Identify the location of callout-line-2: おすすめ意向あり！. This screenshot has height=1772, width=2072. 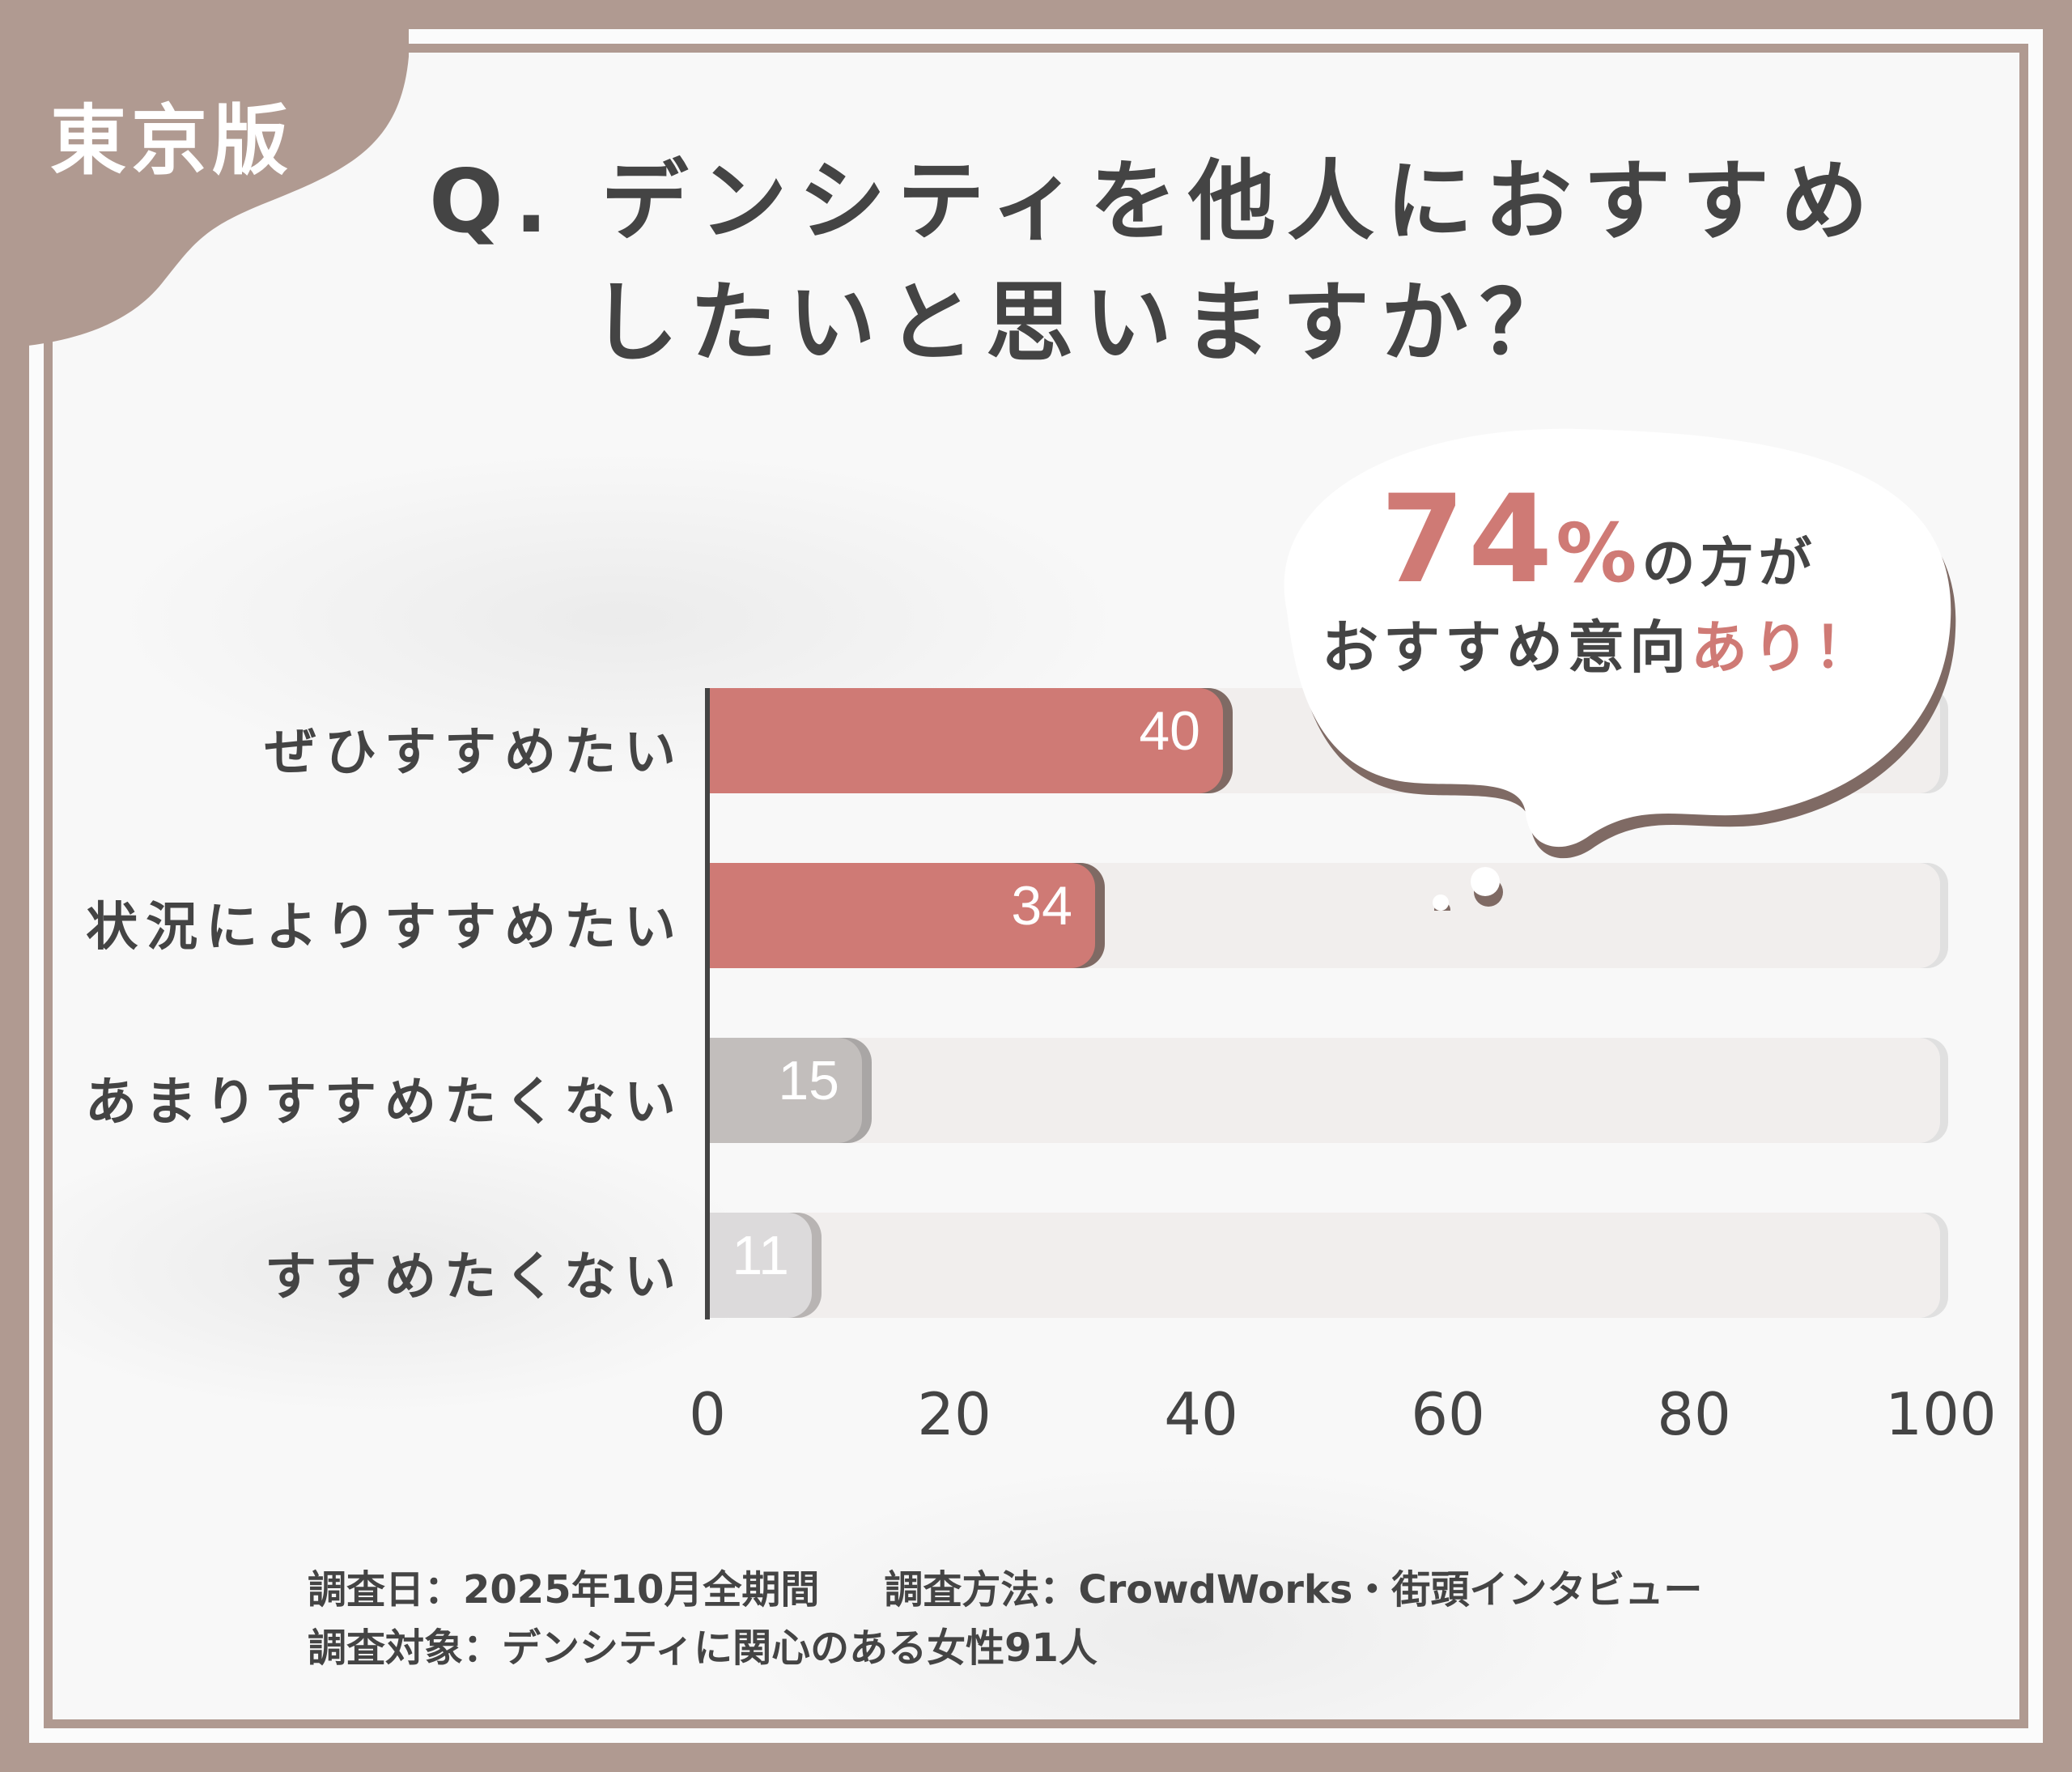
(1598, 643).